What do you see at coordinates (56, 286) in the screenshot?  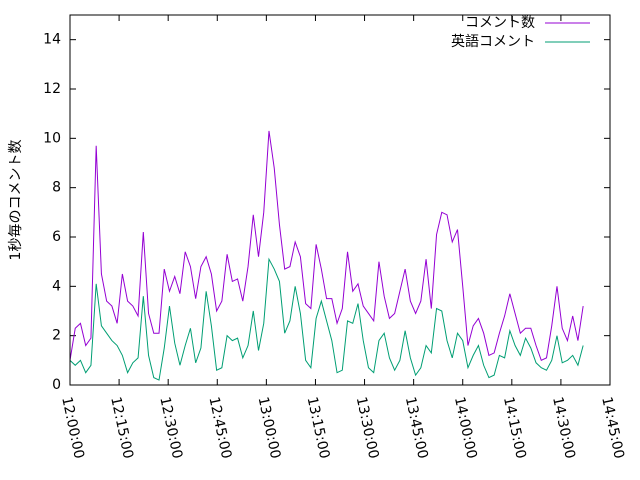 I see `y-tick-label: 4` at bounding box center [56, 286].